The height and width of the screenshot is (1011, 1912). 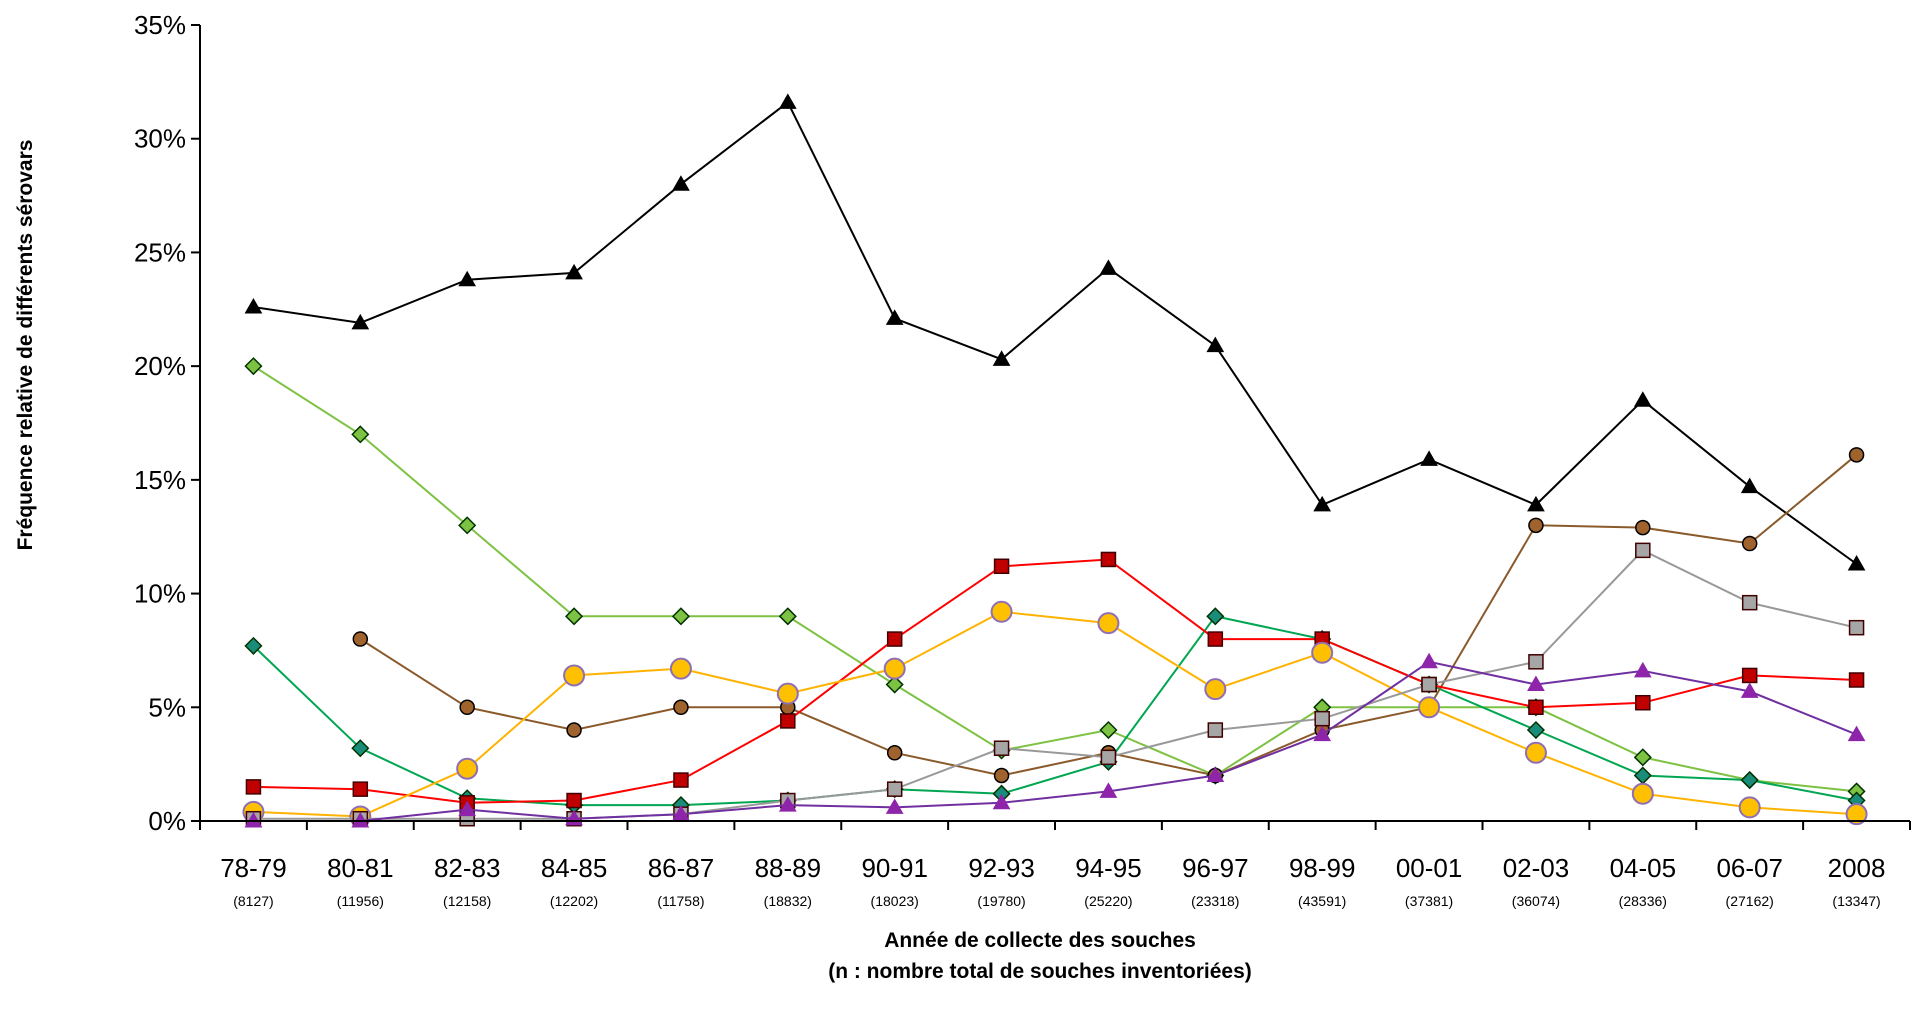 What do you see at coordinates (1108, 868) in the screenshot?
I see `x-tick-label: 94-95` at bounding box center [1108, 868].